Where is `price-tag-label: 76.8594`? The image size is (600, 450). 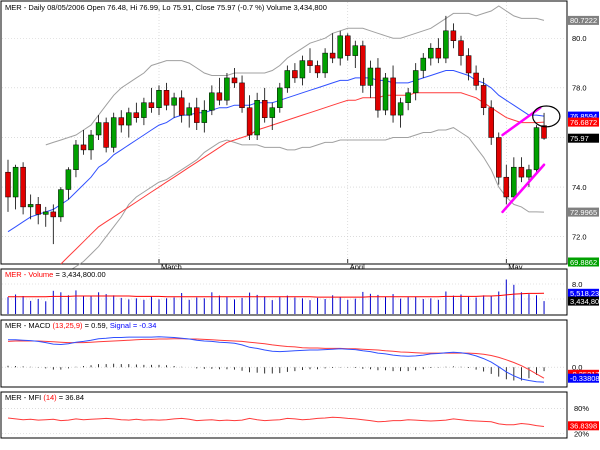 price-tag-label: 76.8594 is located at coordinates (583, 116).